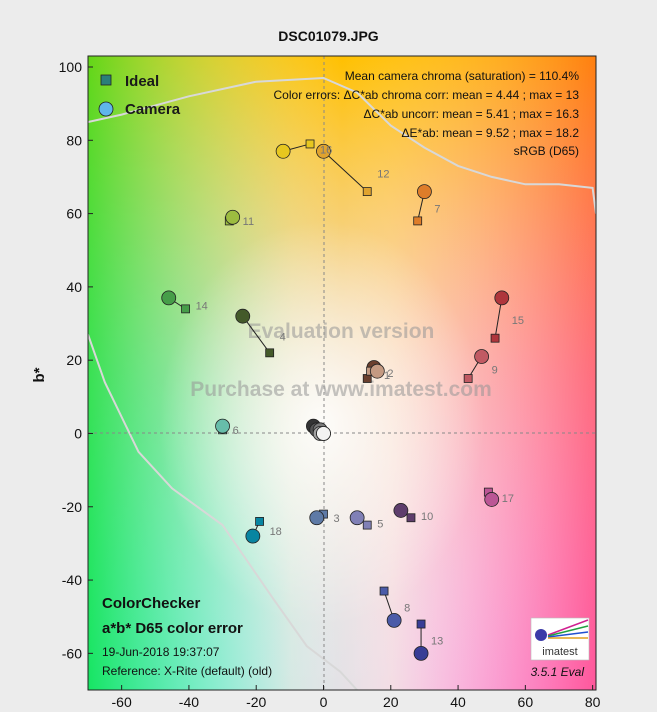  Describe the element at coordinates (248, 222) in the screenshot. I see `patch-label-11: 11` at that location.